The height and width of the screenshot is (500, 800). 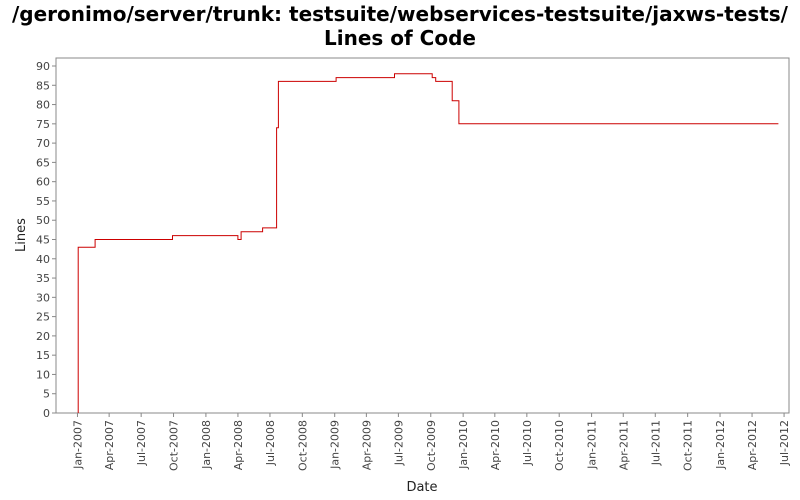 I want to click on x-tick-label: Oct-2008, so click(x=302, y=445).